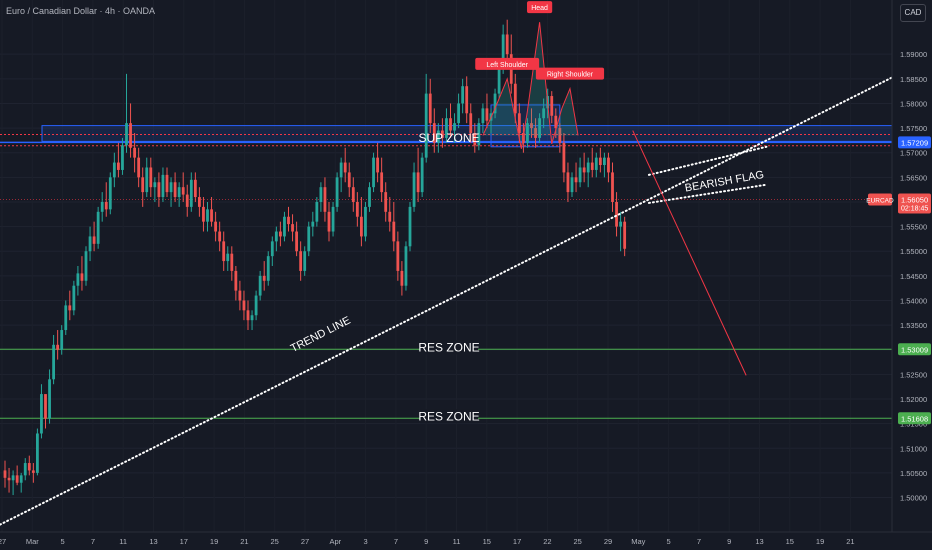  Describe the element at coordinates (913, 227) in the screenshot. I see `y-tick-label: 1.55500` at that location.